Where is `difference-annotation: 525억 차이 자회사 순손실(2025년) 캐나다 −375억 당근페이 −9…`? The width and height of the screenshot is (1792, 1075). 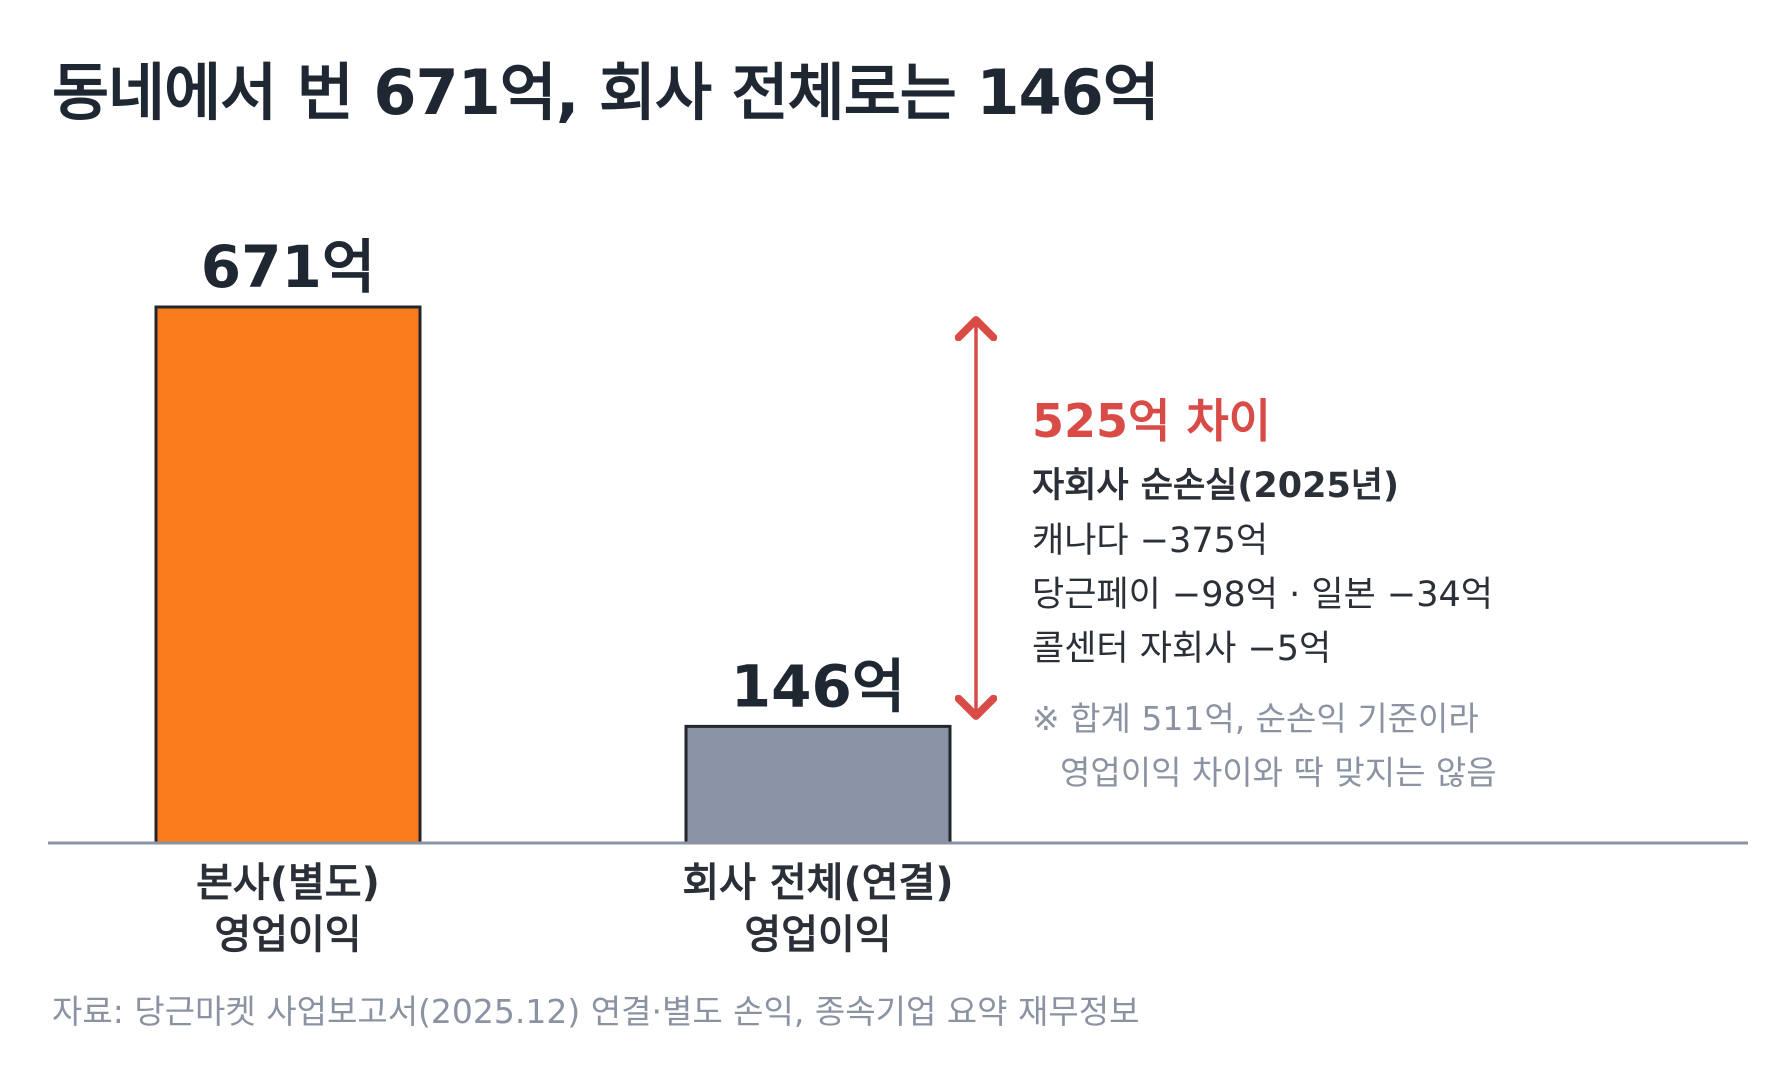
difference-annotation: 525억 차이 자회사 순손실(2025년) 캐나다 −375억 당근페이 −9… is located at coordinates (1264, 595).